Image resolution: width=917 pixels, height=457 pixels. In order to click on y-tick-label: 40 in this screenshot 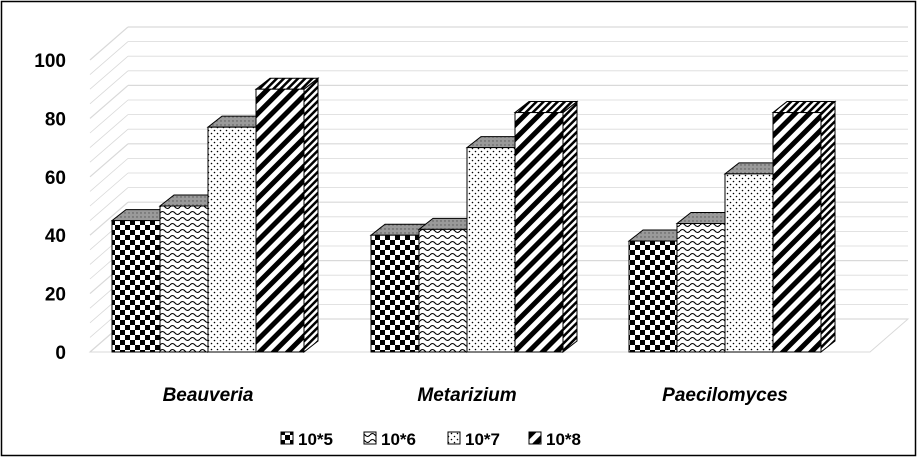, I will do `click(55, 236)`.